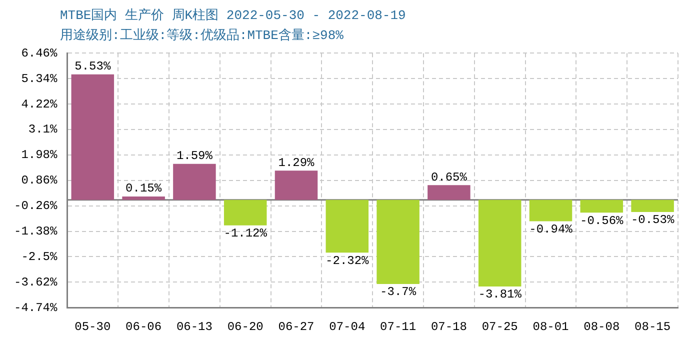  I want to click on y-tick-label: 3.1%, so click(43, 129).